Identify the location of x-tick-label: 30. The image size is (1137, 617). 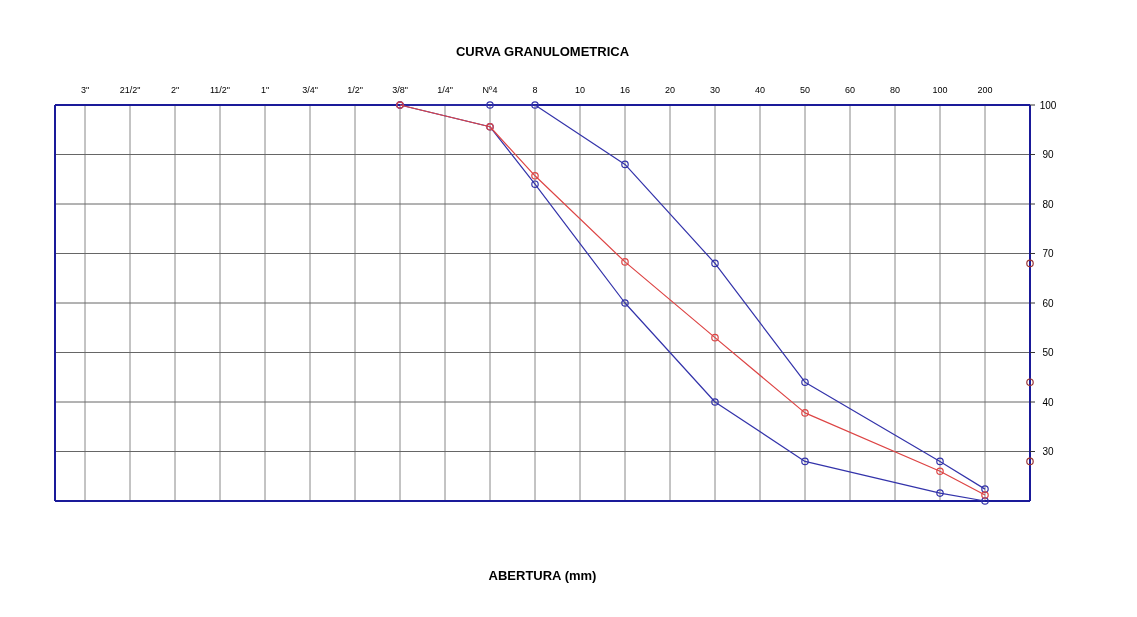
(715, 90).